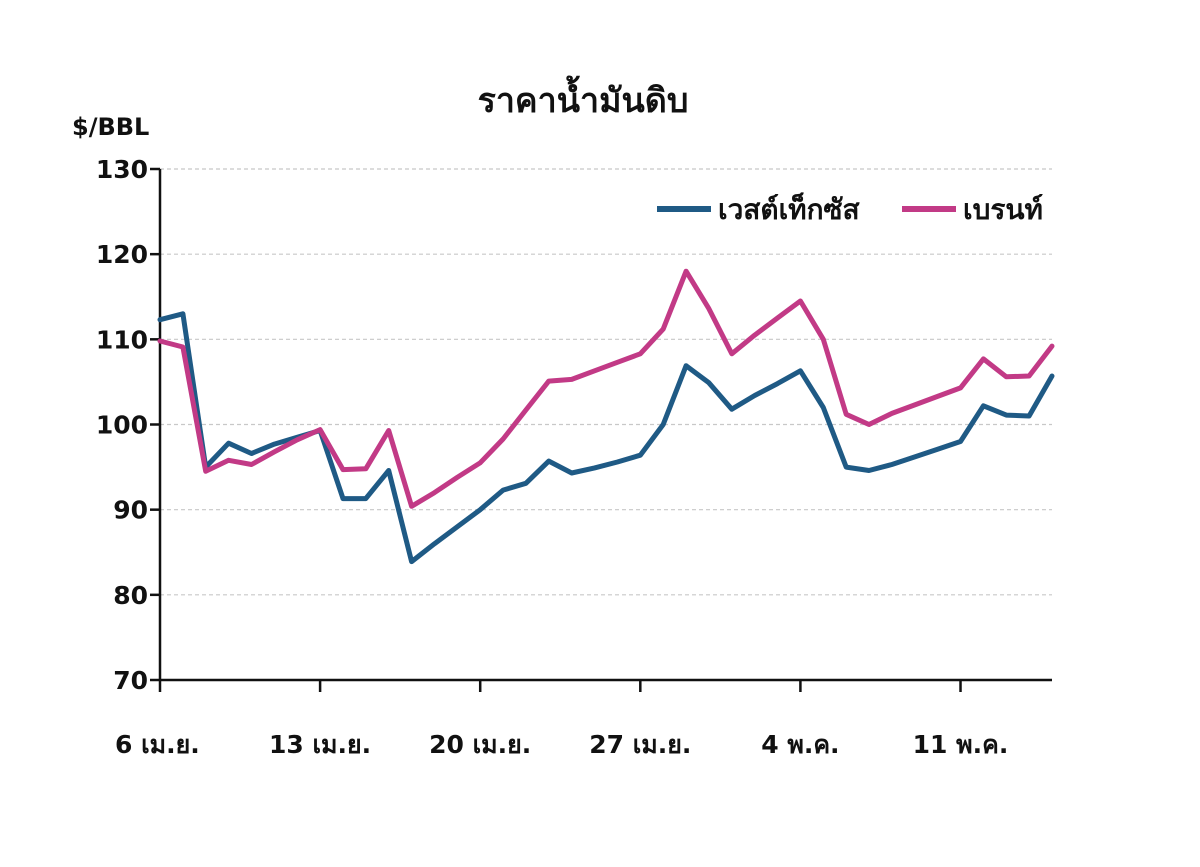 Image resolution: width=1200 pixels, height=867 pixels. What do you see at coordinates (130, 510) in the screenshot?
I see `y-tick-label: 90` at bounding box center [130, 510].